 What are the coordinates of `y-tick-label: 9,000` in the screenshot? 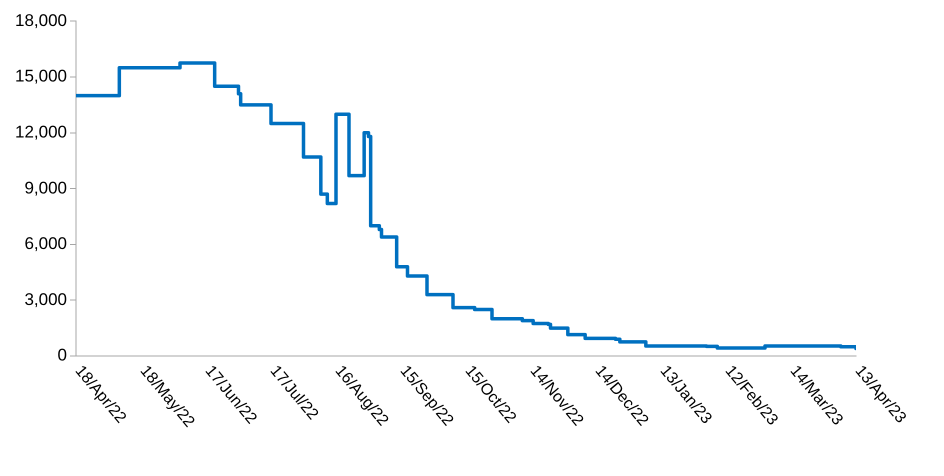 It's located at (45, 188).